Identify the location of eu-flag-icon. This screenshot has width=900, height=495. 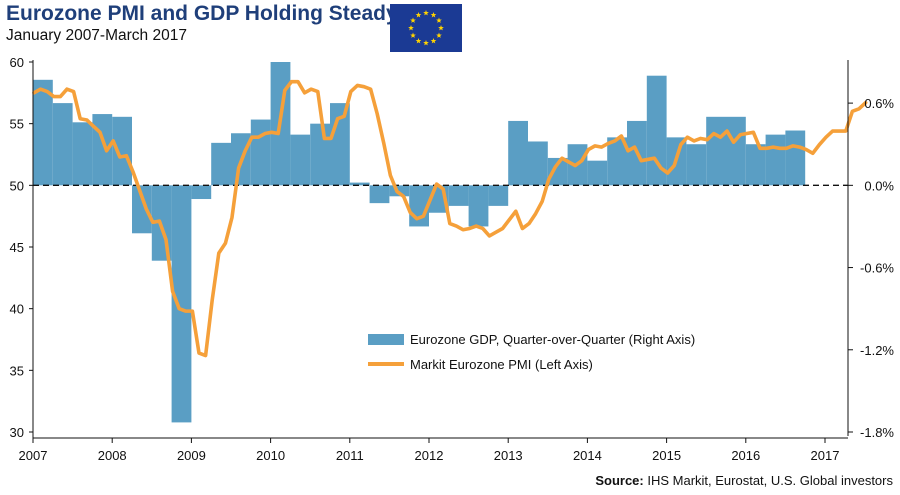
(426, 28).